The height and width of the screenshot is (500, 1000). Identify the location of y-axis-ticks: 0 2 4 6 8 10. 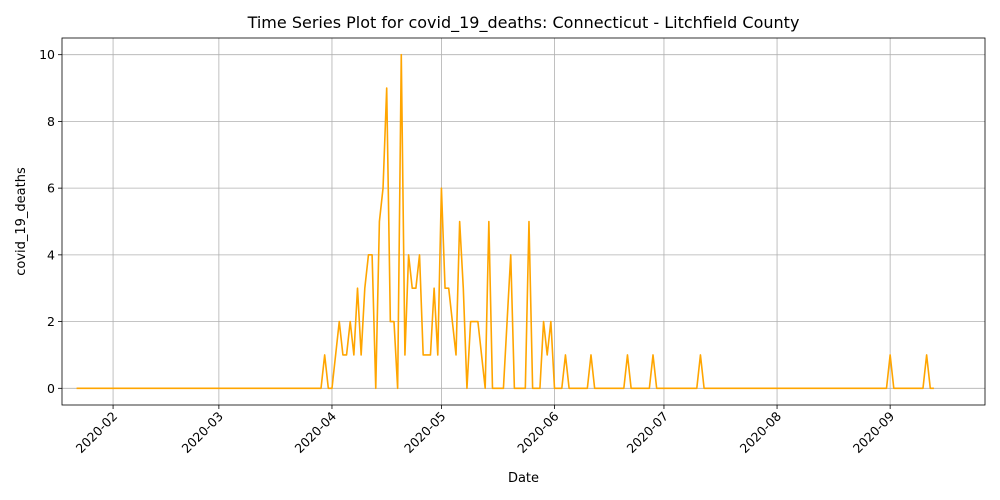
(50, 221).